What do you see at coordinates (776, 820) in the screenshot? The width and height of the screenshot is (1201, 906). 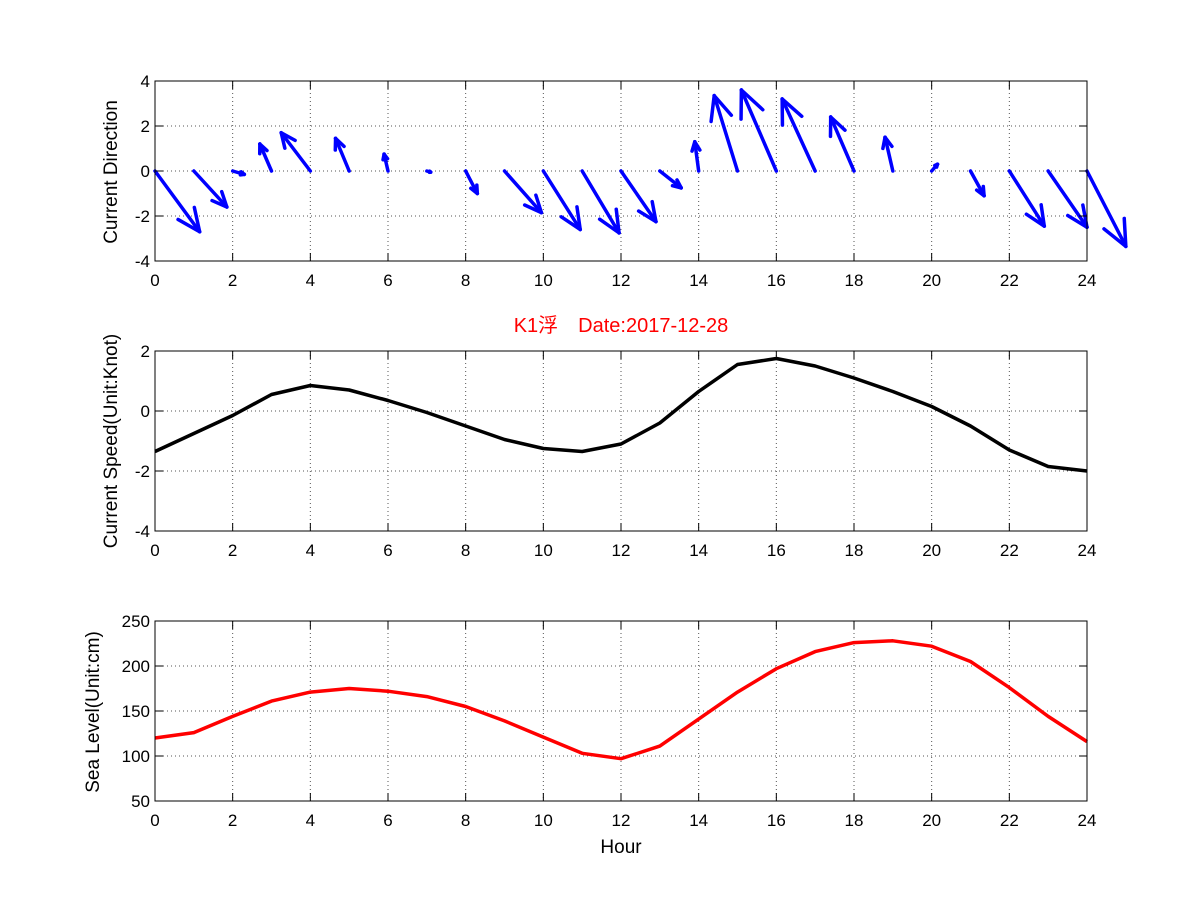 I see `sea-level-x-tick-label: 16` at bounding box center [776, 820].